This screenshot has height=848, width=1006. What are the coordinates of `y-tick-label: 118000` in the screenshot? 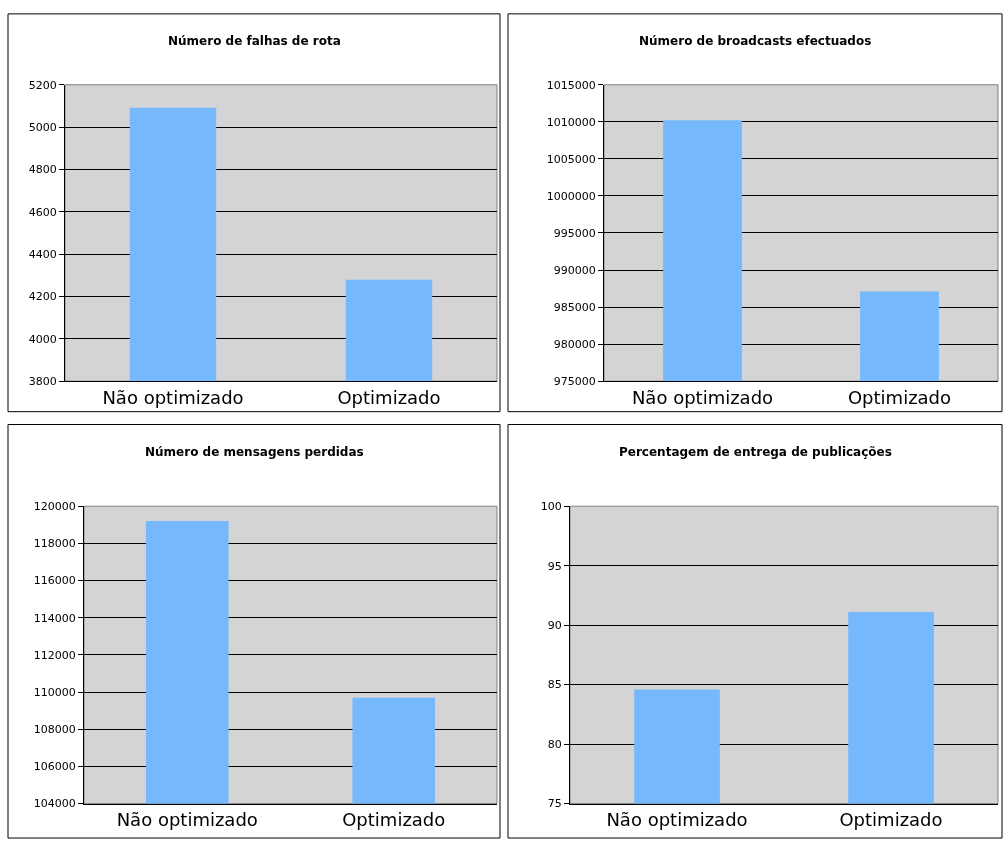 It's located at (54, 544).